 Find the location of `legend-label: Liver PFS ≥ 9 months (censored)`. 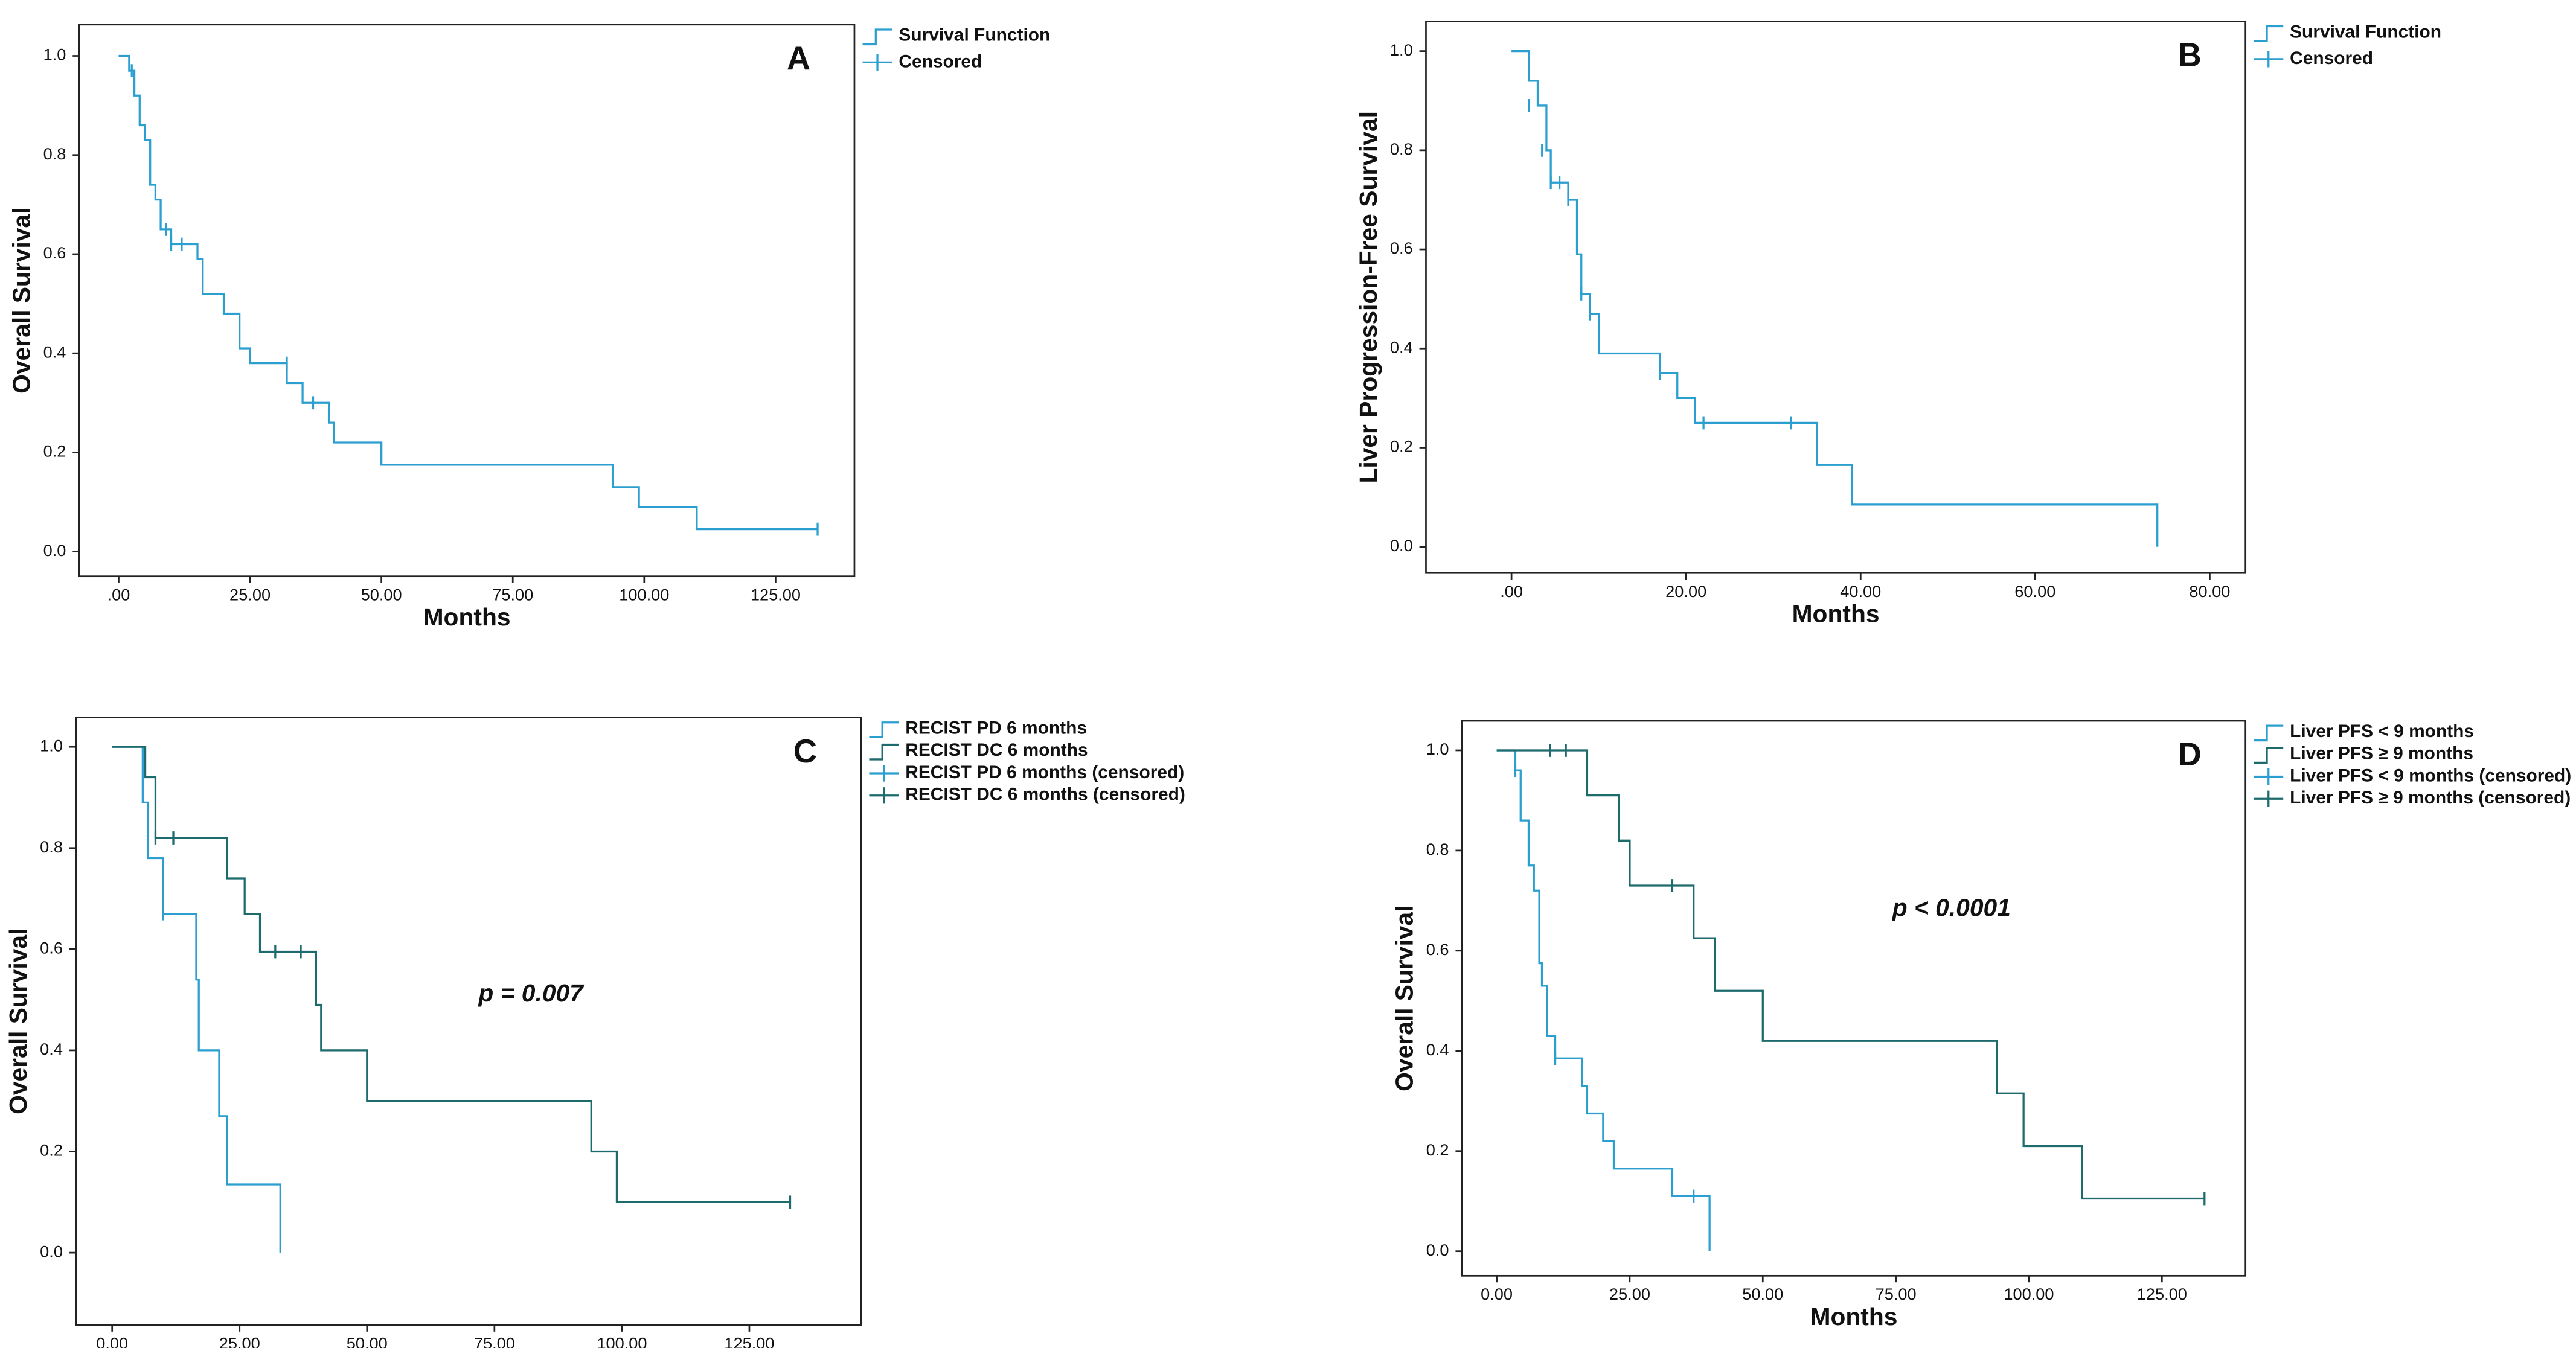

legend-label: Liver PFS ≥ 9 months (censored) is located at coordinates (2430, 798).